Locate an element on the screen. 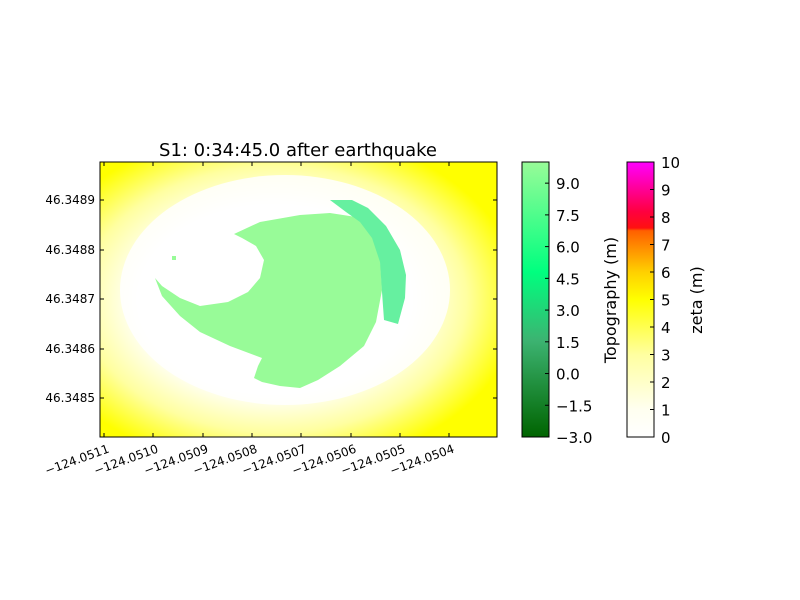 This screenshot has height=600, width=800. zeta-tick-label: 9 is located at coordinates (666, 191).